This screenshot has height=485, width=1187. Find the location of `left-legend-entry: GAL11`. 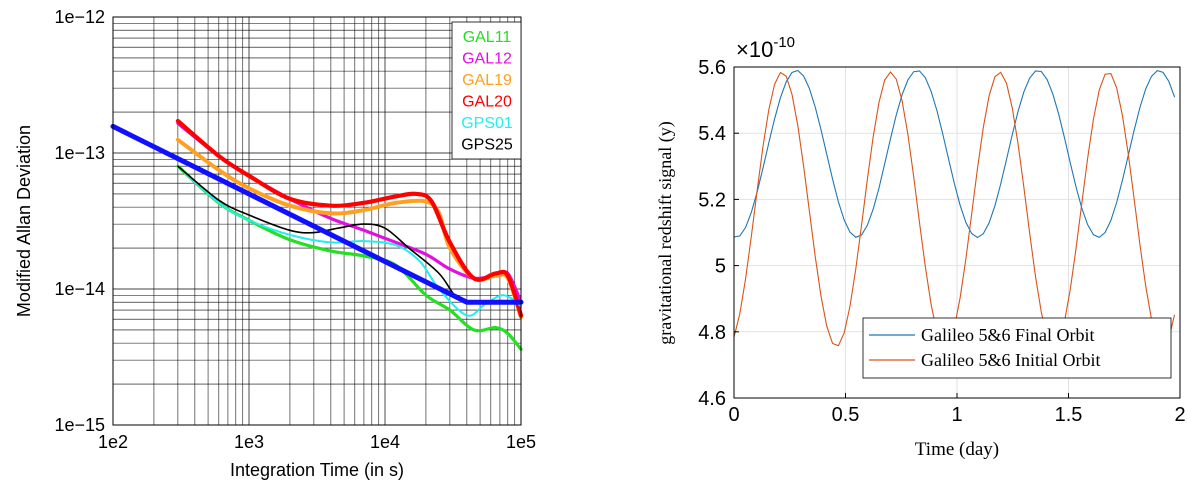

left-legend-entry: GAL11 is located at coordinates (487, 37).